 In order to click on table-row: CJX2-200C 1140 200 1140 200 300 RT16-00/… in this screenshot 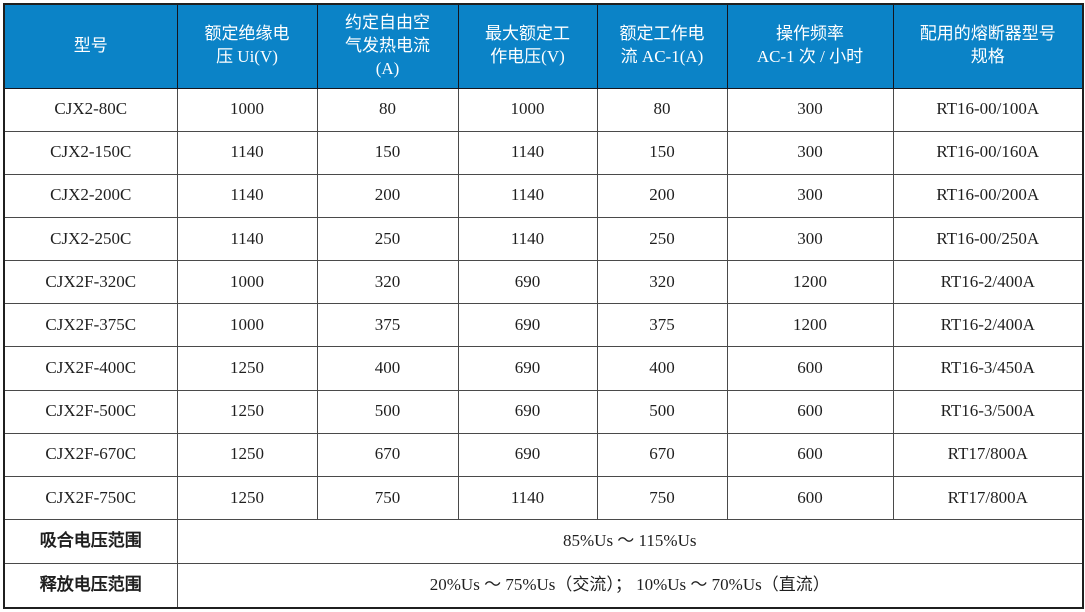, I will do `click(543, 195)`.